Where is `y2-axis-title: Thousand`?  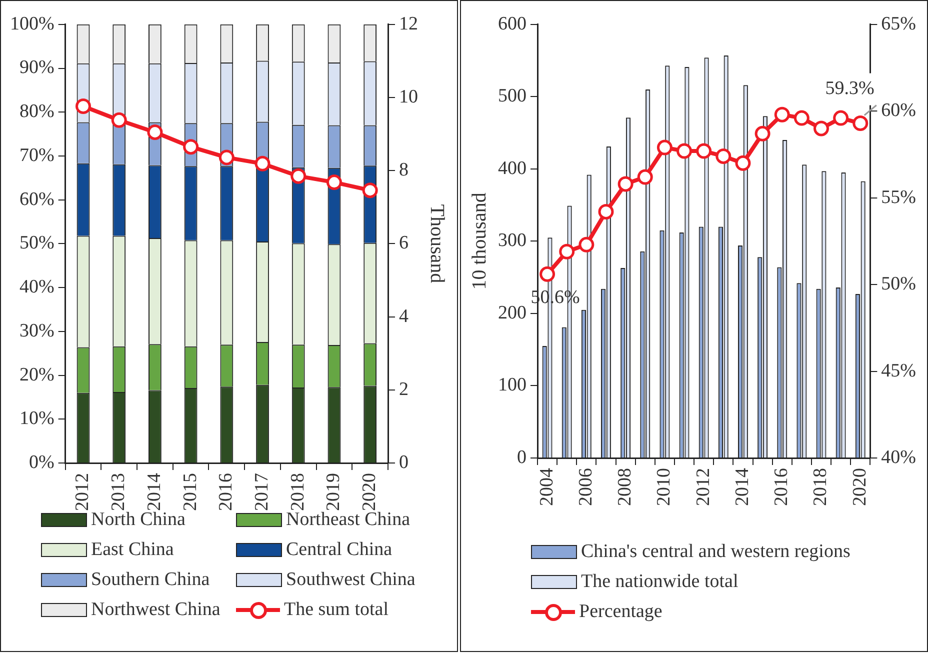 y2-axis-title: Thousand is located at coordinates (437, 244).